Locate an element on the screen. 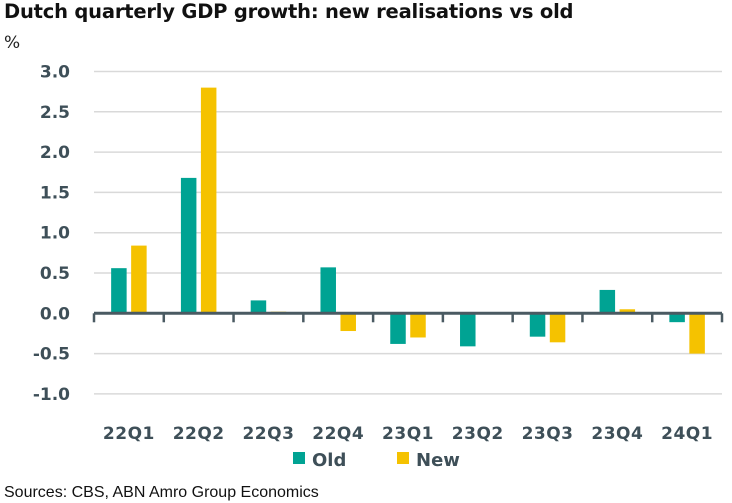  y-tick-label: 0.5 is located at coordinates (55, 274).